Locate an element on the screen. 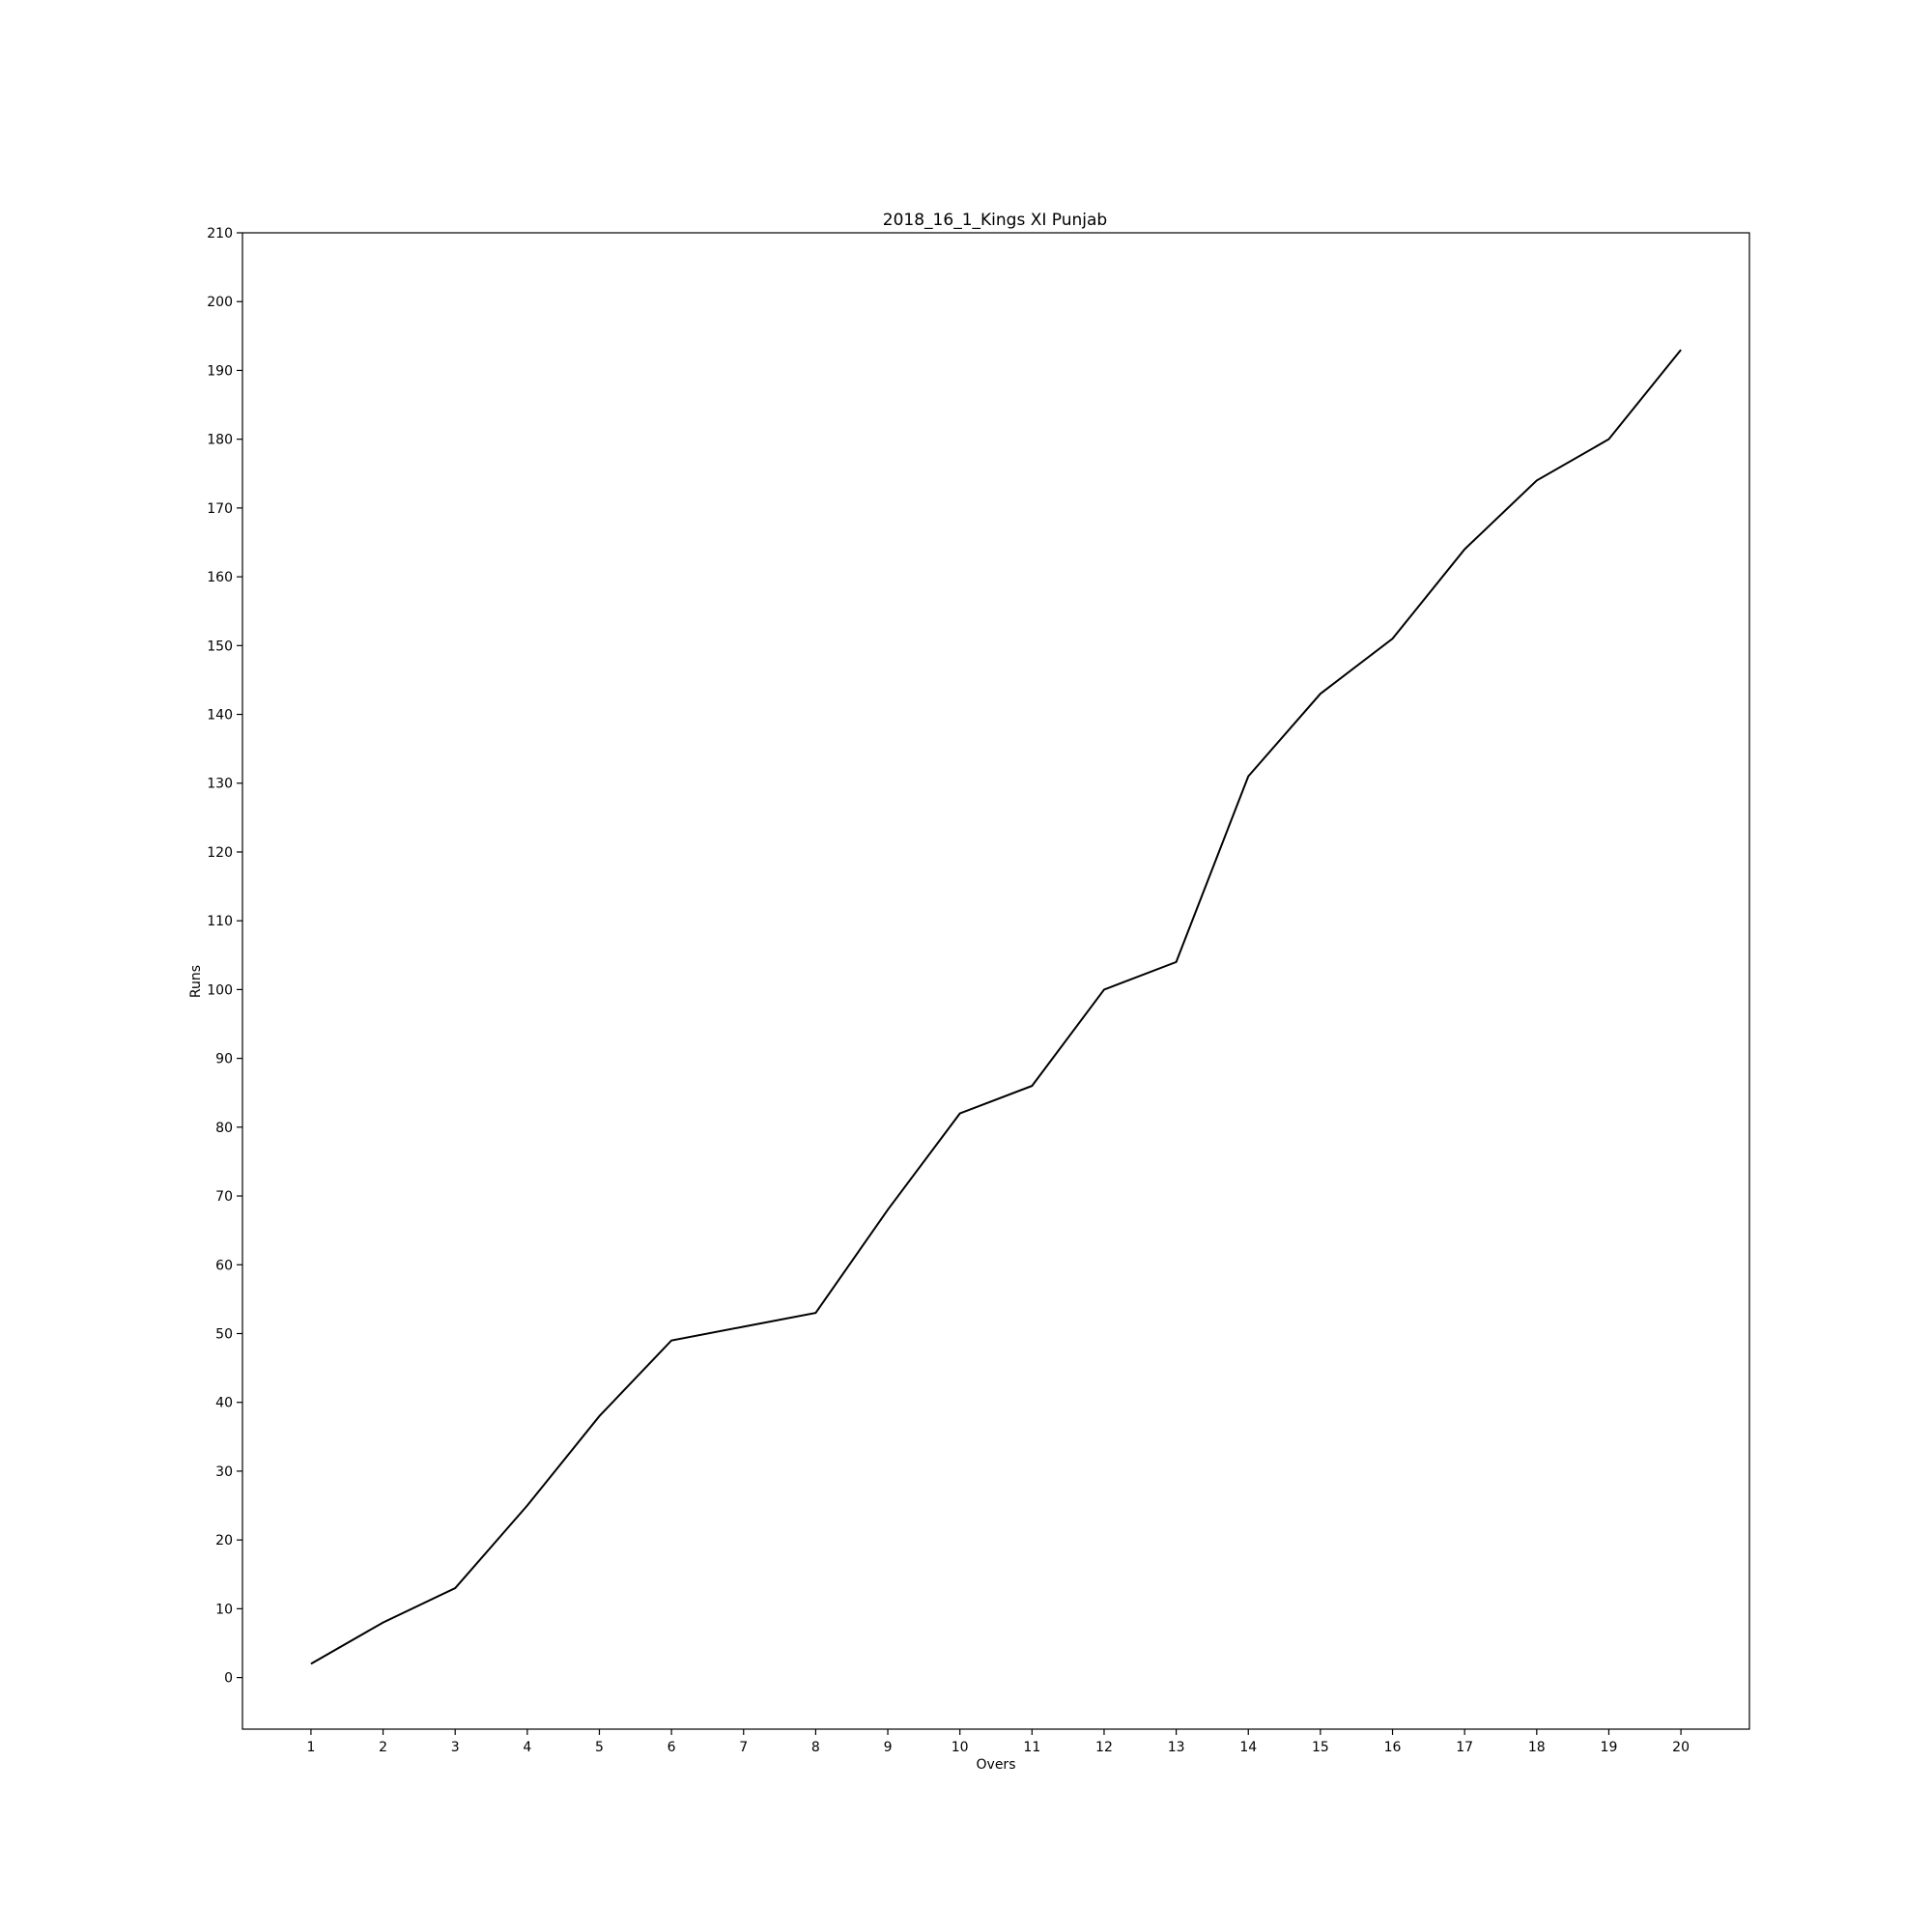  x-axis: 1 2 3 4 5 6 7 8 9 10 11 12 13 14 15 16 17 18 19 20 is located at coordinates (998, 1742).